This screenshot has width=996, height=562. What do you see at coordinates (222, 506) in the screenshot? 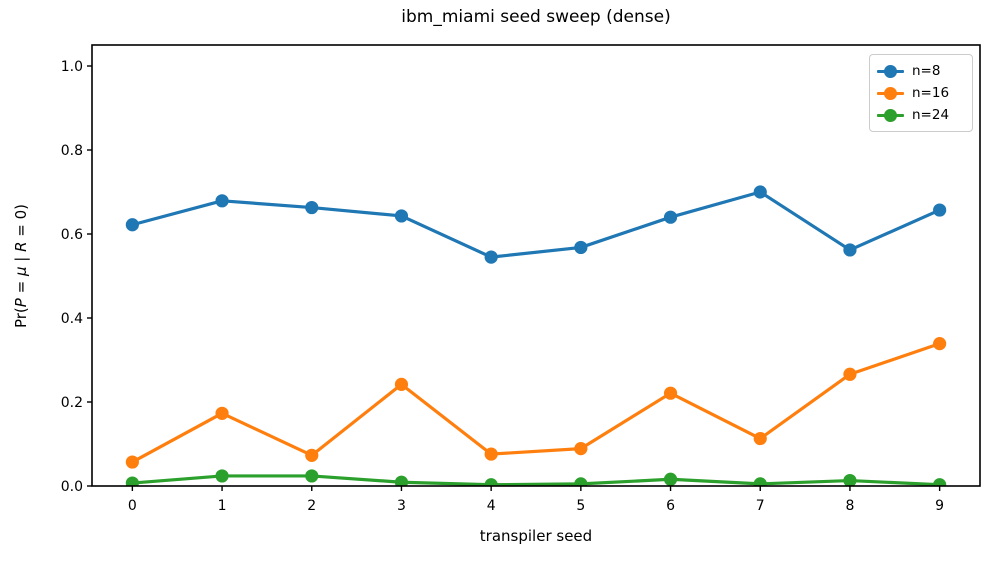
I see `x-tick-label: 1` at bounding box center [222, 506].